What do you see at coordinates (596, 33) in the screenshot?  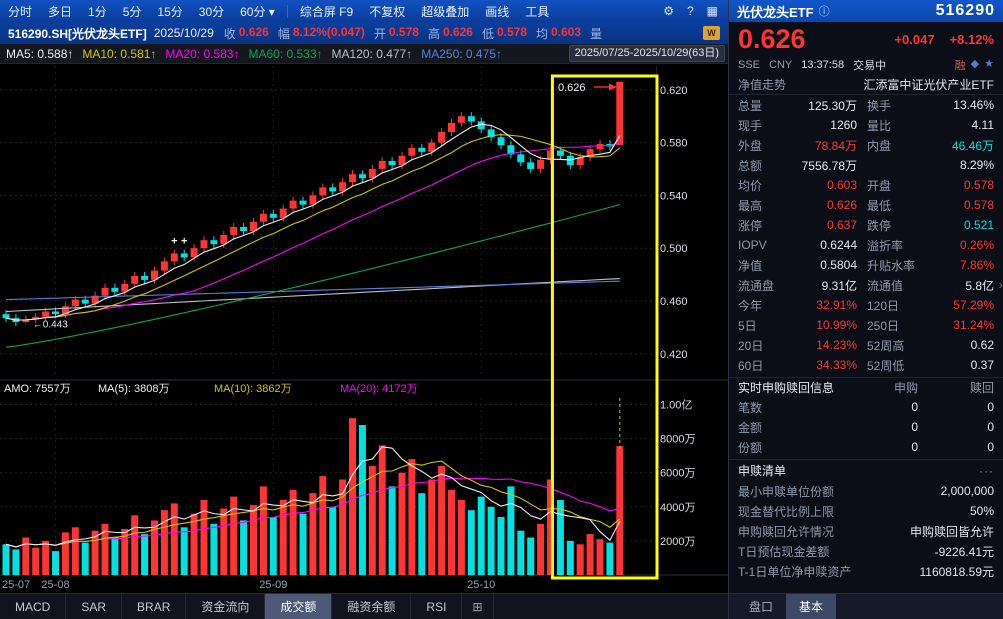 I see `quote-field-label: 量` at bounding box center [596, 33].